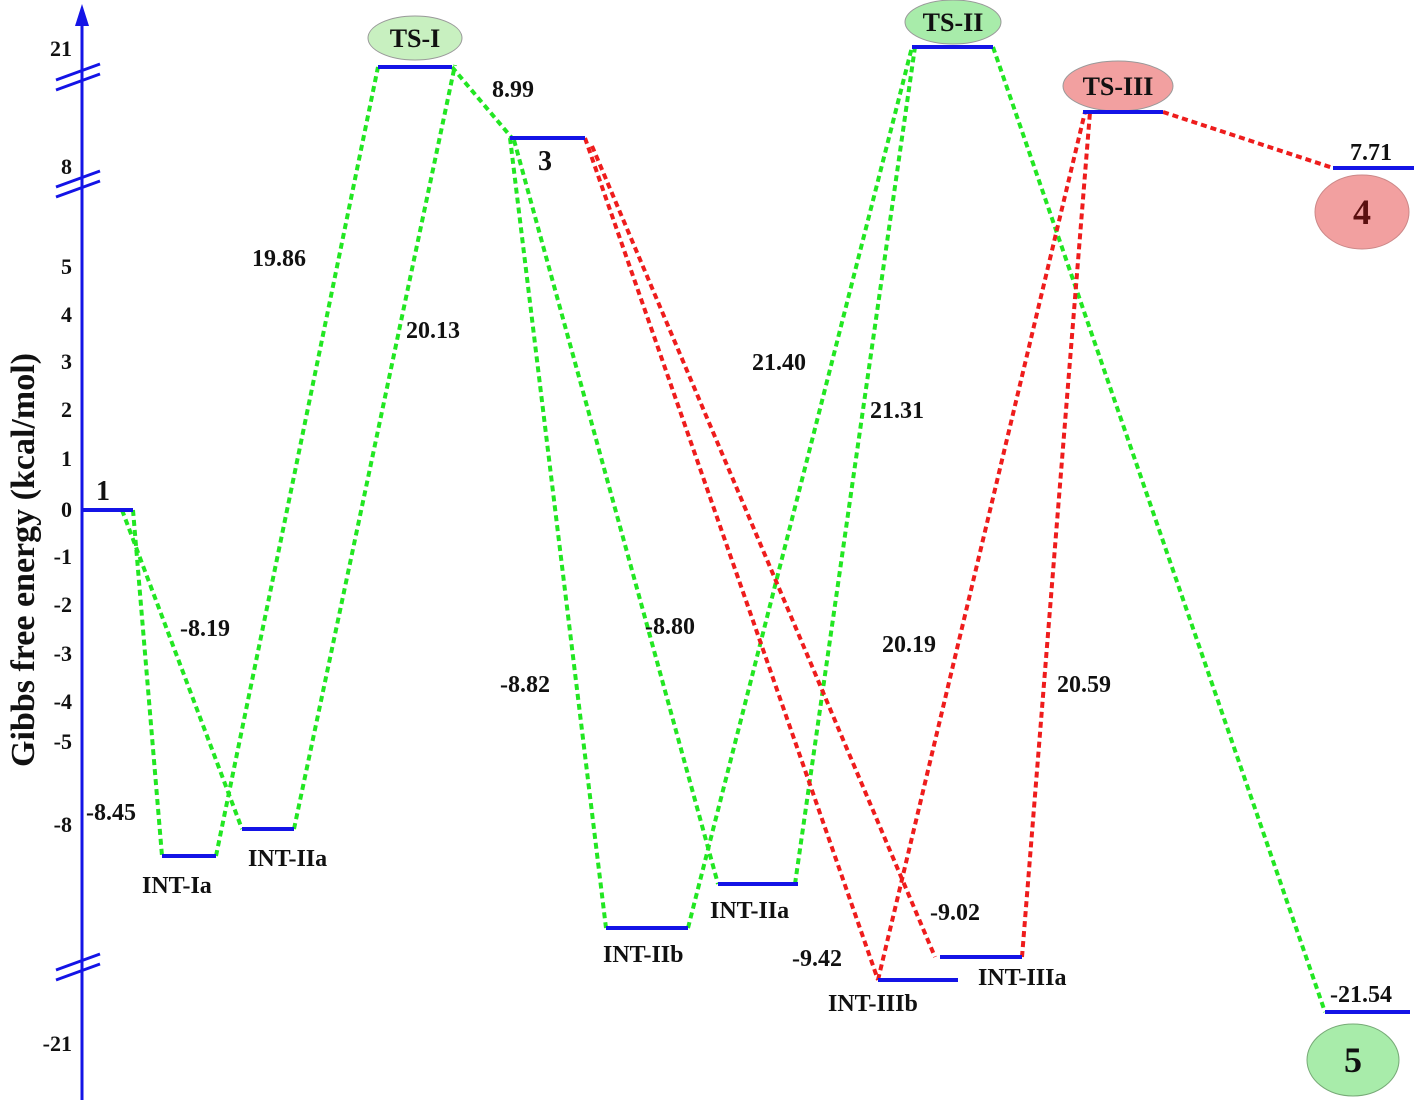  Describe the element at coordinates (205, 629) in the screenshot. I see `barrier-label: -8.19` at that location.